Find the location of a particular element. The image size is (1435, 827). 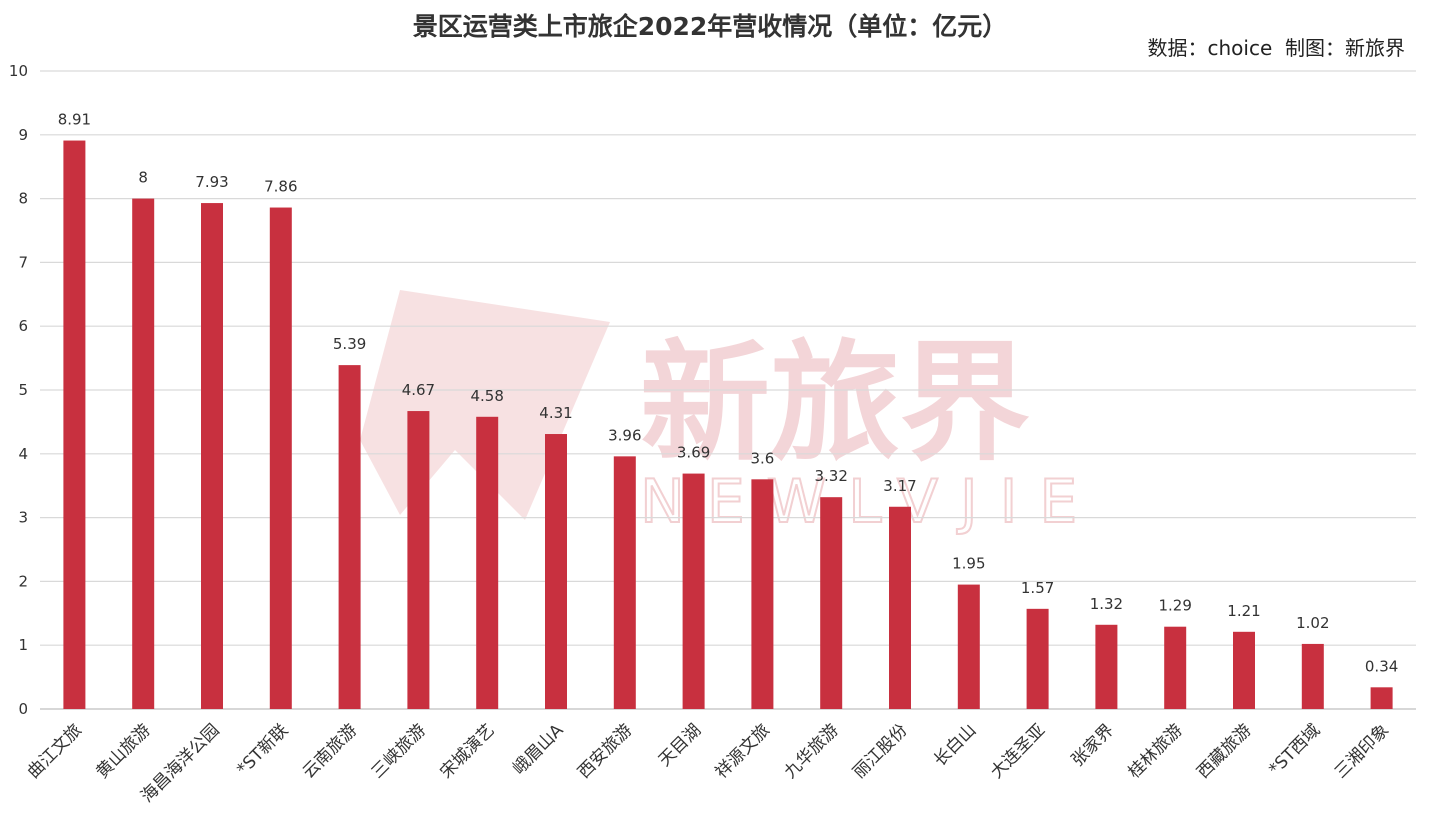

y-tick-label: 1 is located at coordinates (23, 645).